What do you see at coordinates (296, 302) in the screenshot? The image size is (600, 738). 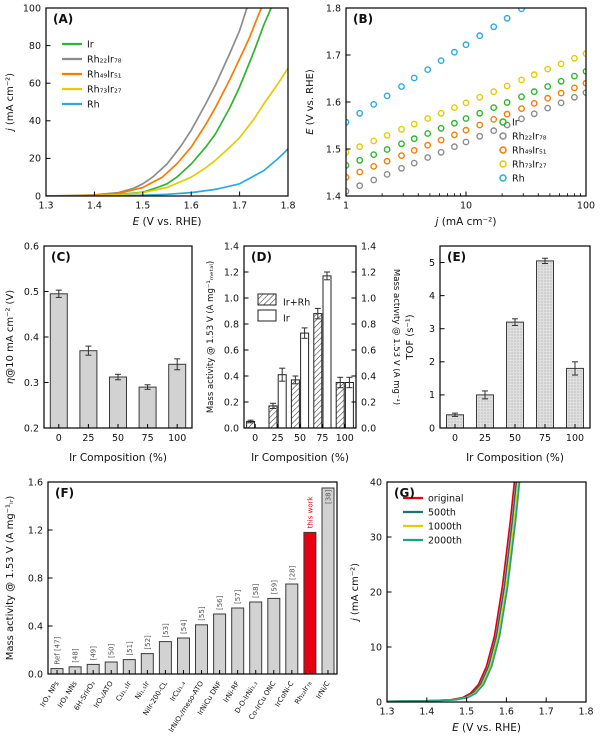 I see `svg-text: Ir+Rh` at bounding box center [296, 302].